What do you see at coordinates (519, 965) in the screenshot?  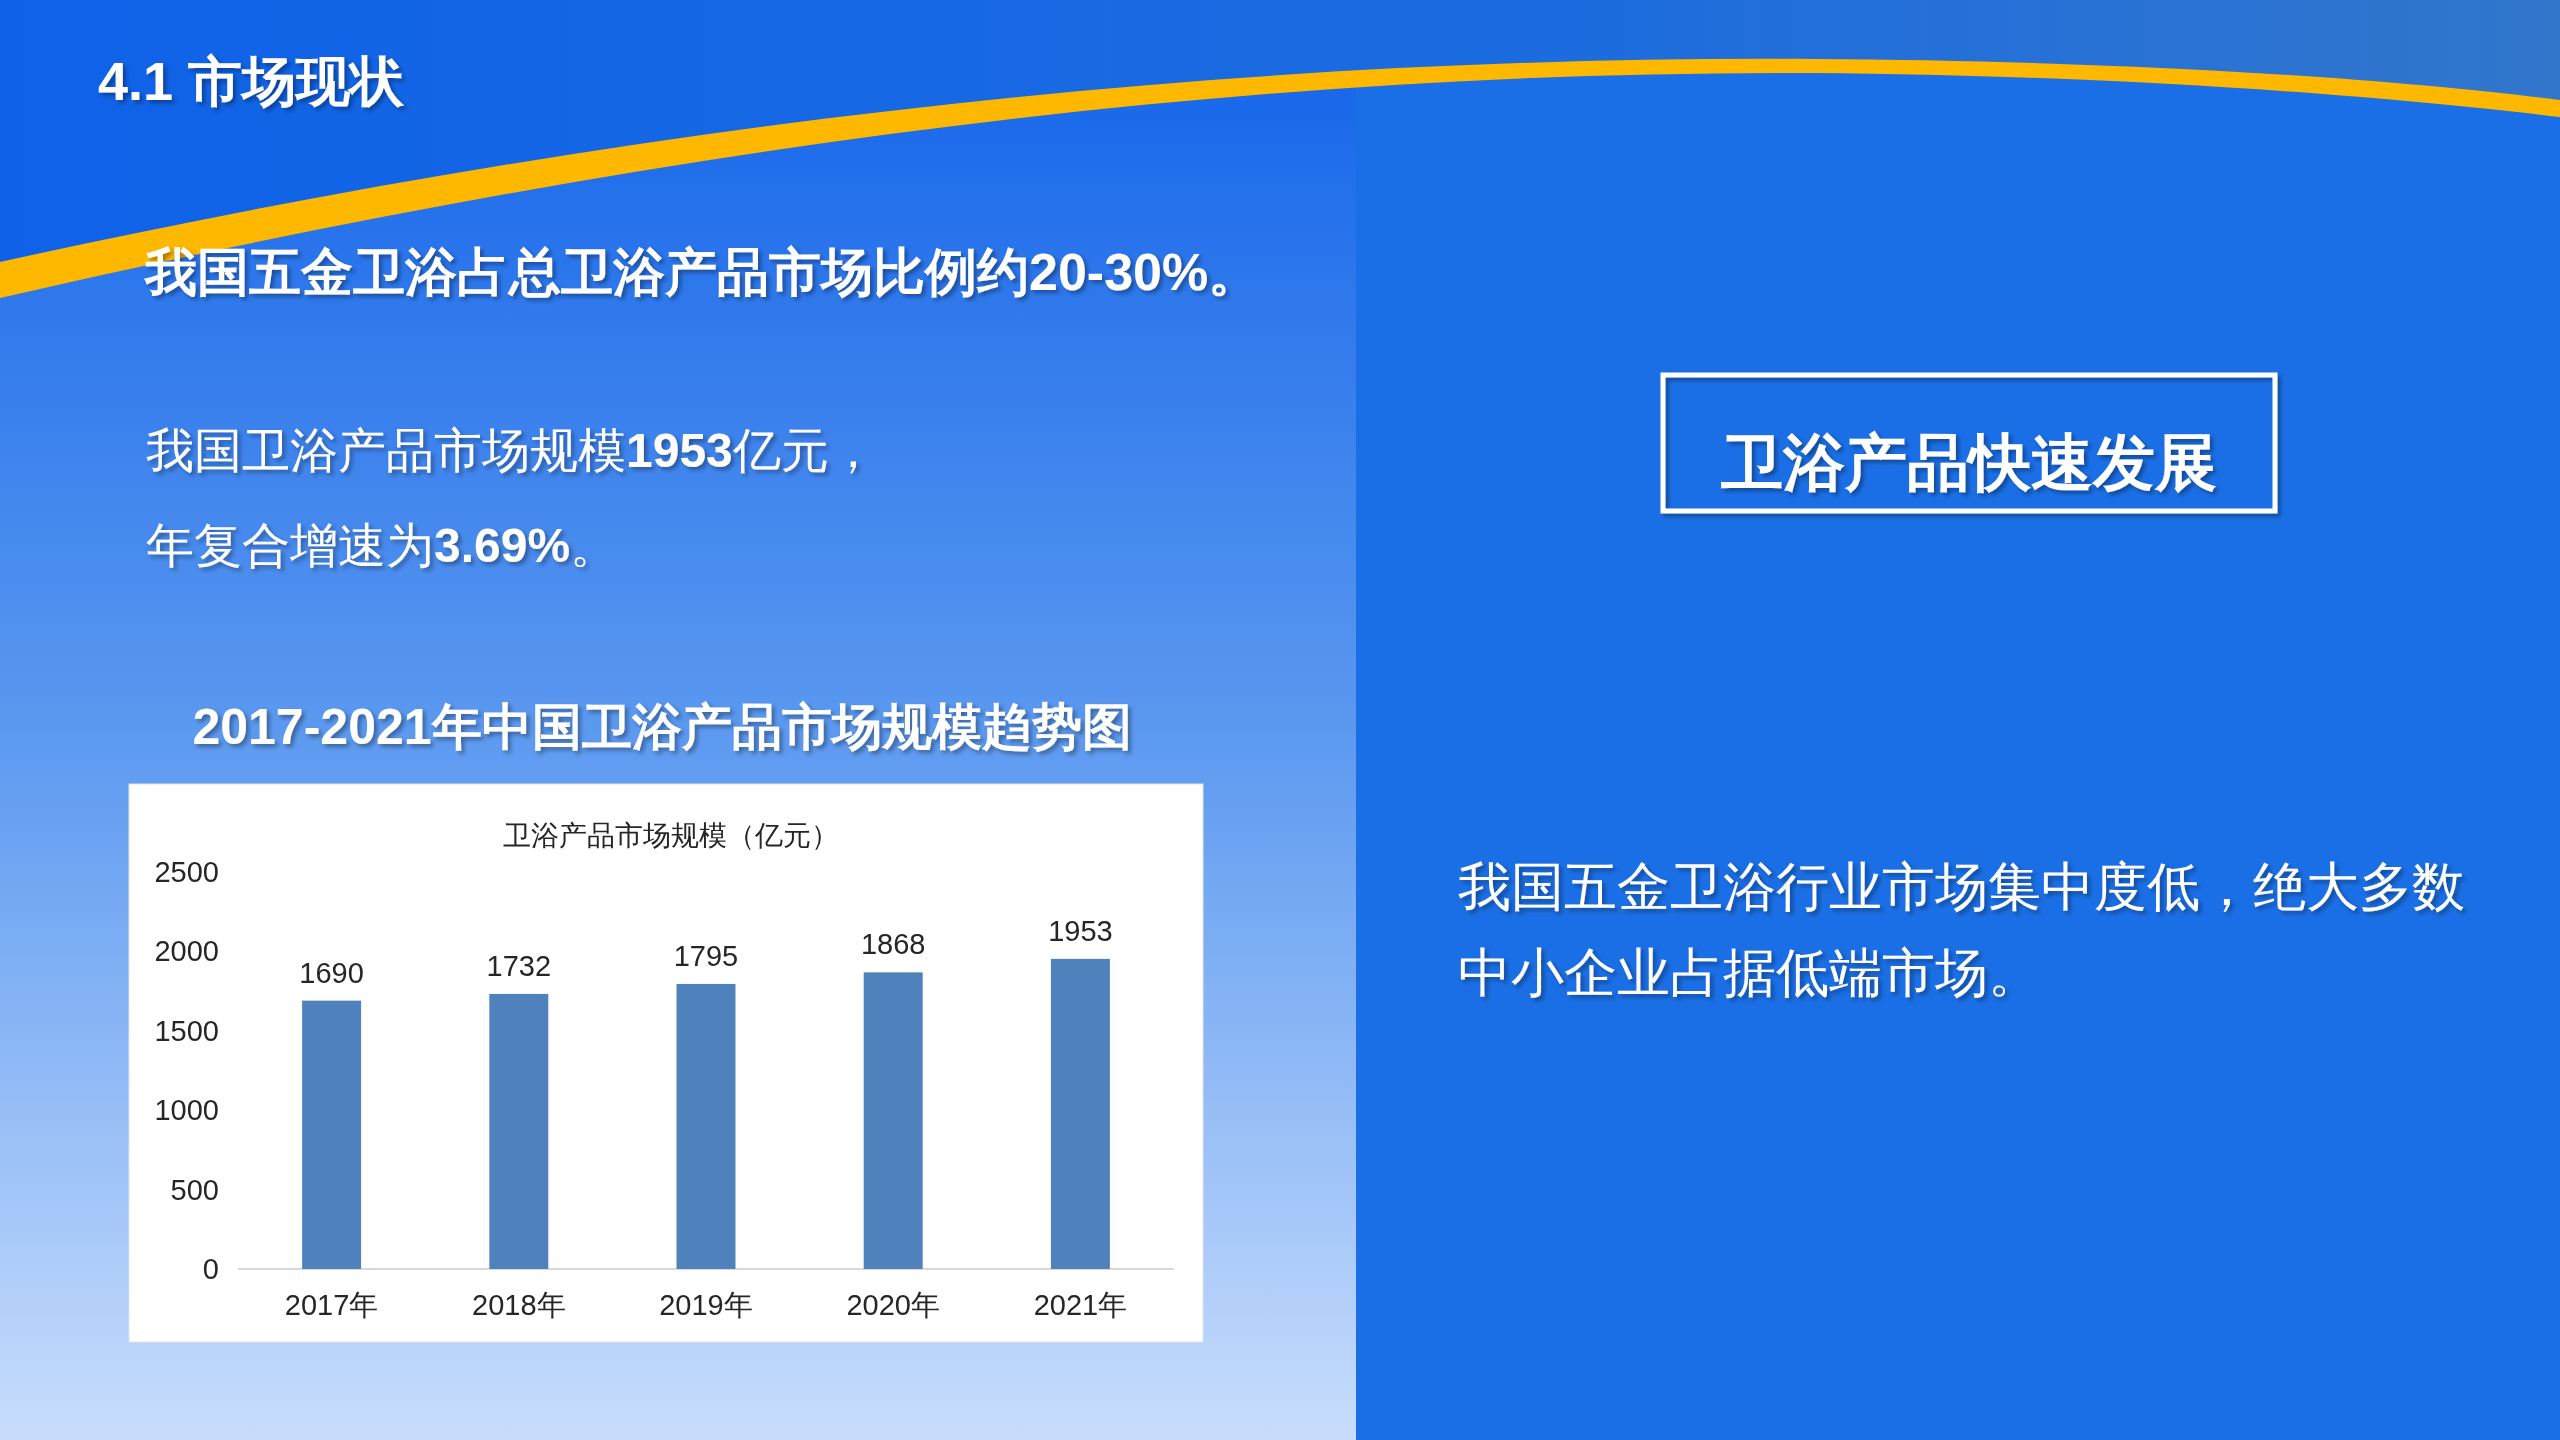 I see `data-label: 1732` at bounding box center [519, 965].